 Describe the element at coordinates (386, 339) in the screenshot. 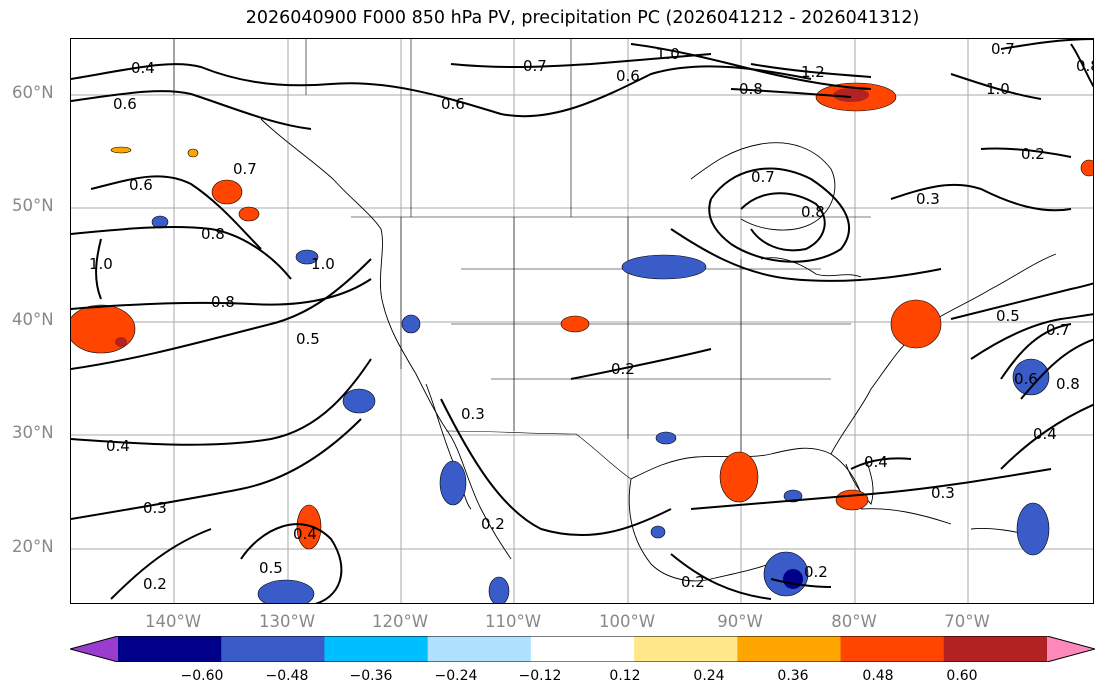

I see `coastline-west` at that location.